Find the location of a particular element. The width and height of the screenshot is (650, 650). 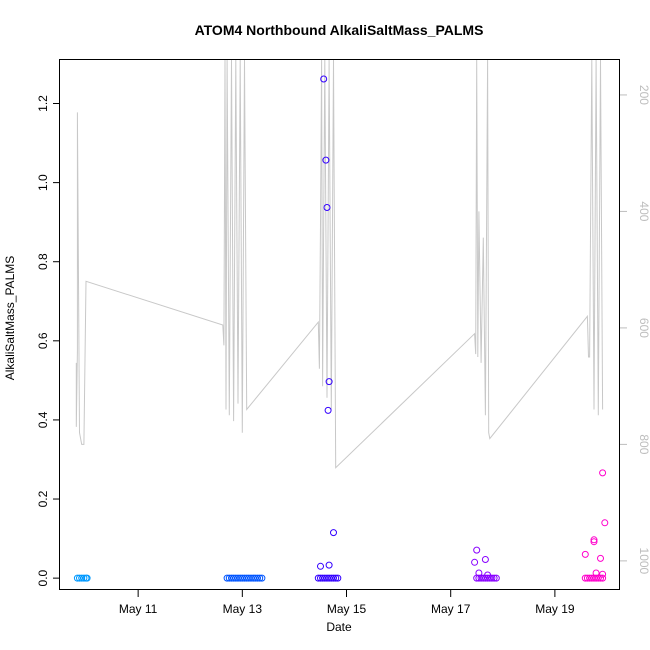

x-tick-label: May 11 is located at coordinates (138, 609).